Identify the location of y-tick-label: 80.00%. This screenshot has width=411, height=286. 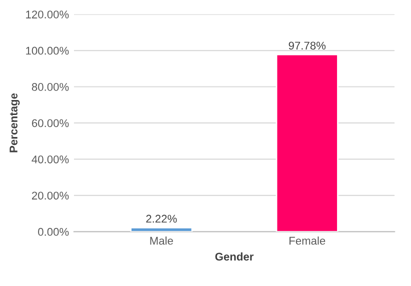
(50, 87).